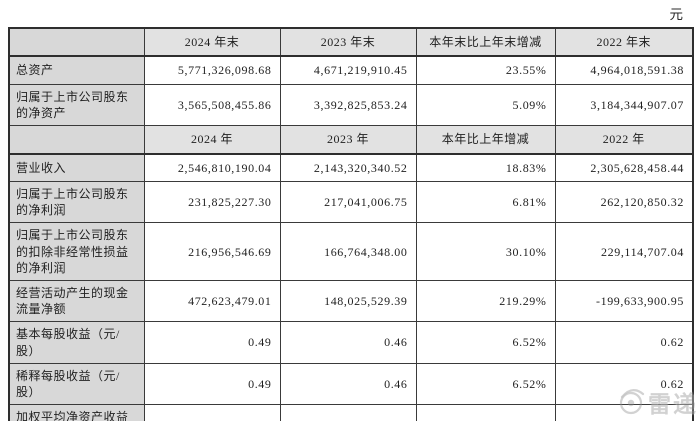 The height and width of the screenshot is (421, 700). Describe the element at coordinates (212, 105) in the screenshot. I see `value-cell: 3,565,508,455.86` at that location.